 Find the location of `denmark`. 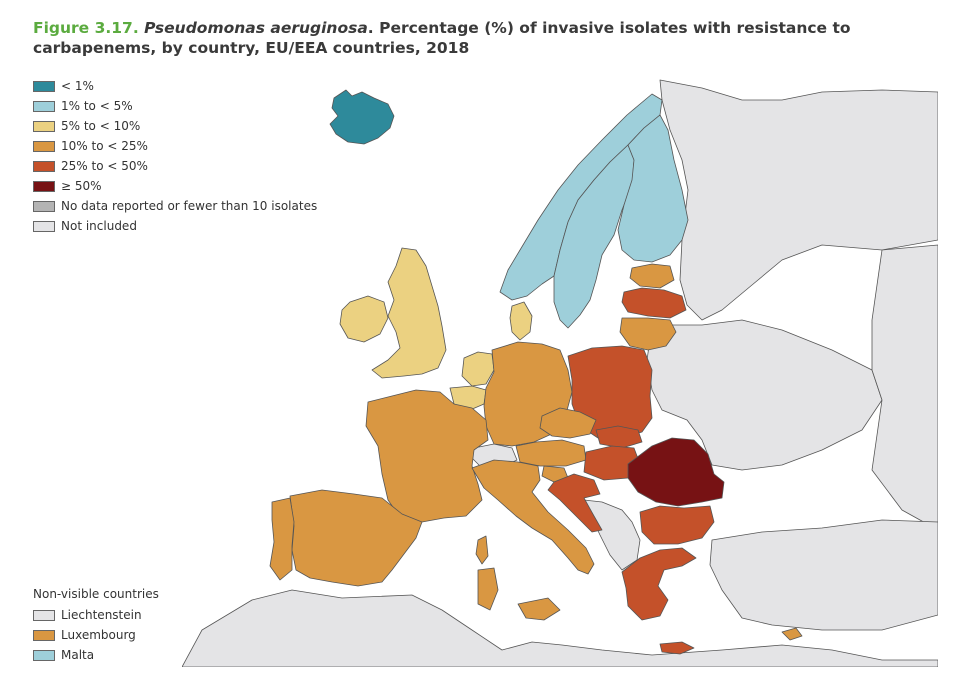

denmark is located at coordinates (521, 321).